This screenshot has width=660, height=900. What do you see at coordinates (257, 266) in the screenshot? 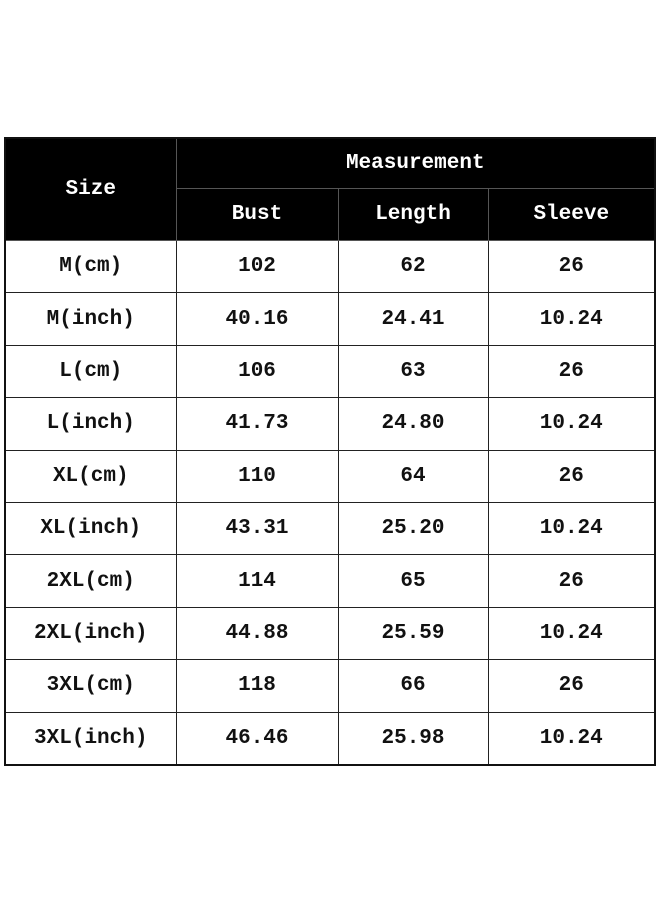
I see `bust-cell: 102` at bounding box center [257, 266].